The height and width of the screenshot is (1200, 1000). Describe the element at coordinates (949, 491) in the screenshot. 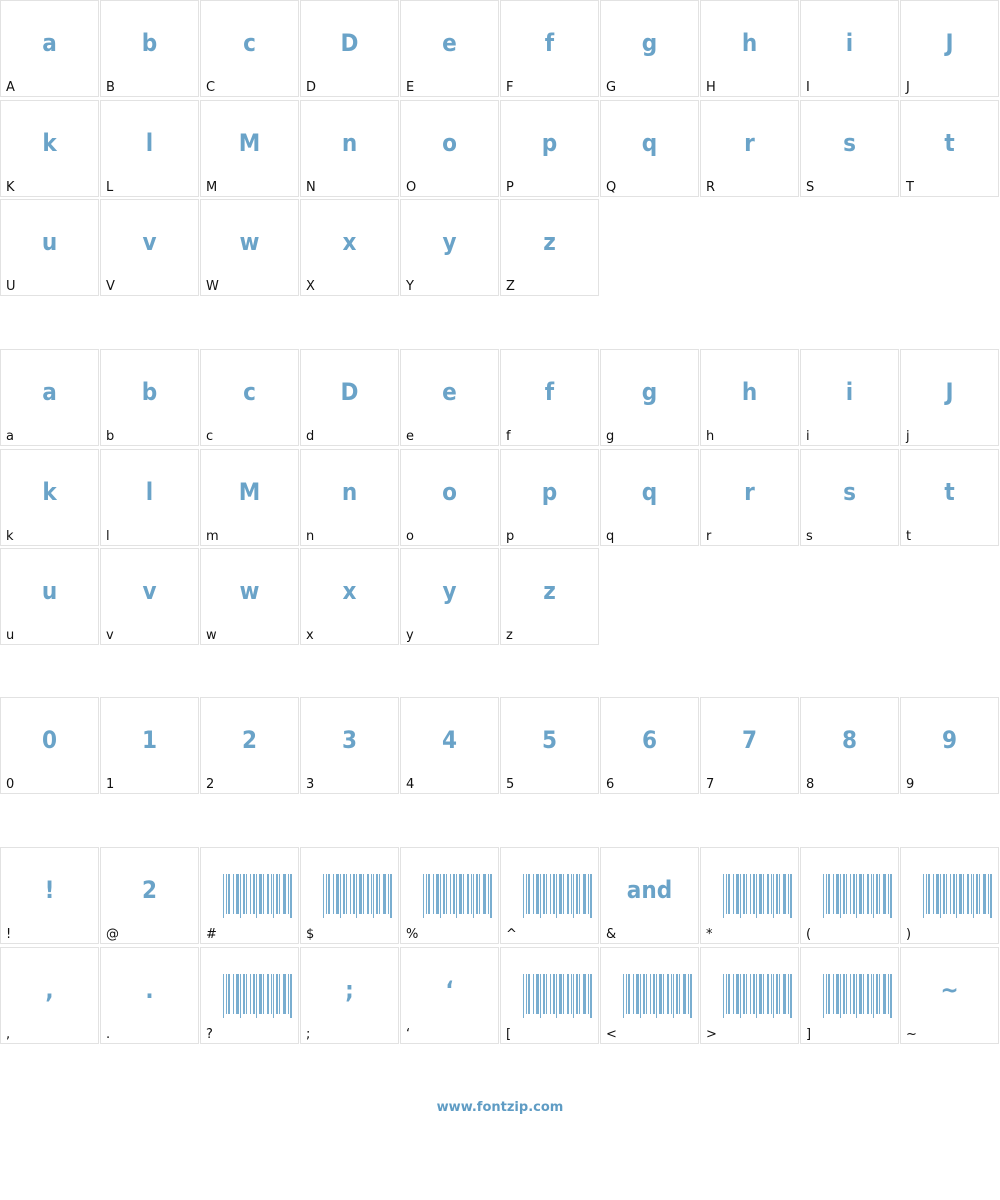

I see `glyph: t` at that location.